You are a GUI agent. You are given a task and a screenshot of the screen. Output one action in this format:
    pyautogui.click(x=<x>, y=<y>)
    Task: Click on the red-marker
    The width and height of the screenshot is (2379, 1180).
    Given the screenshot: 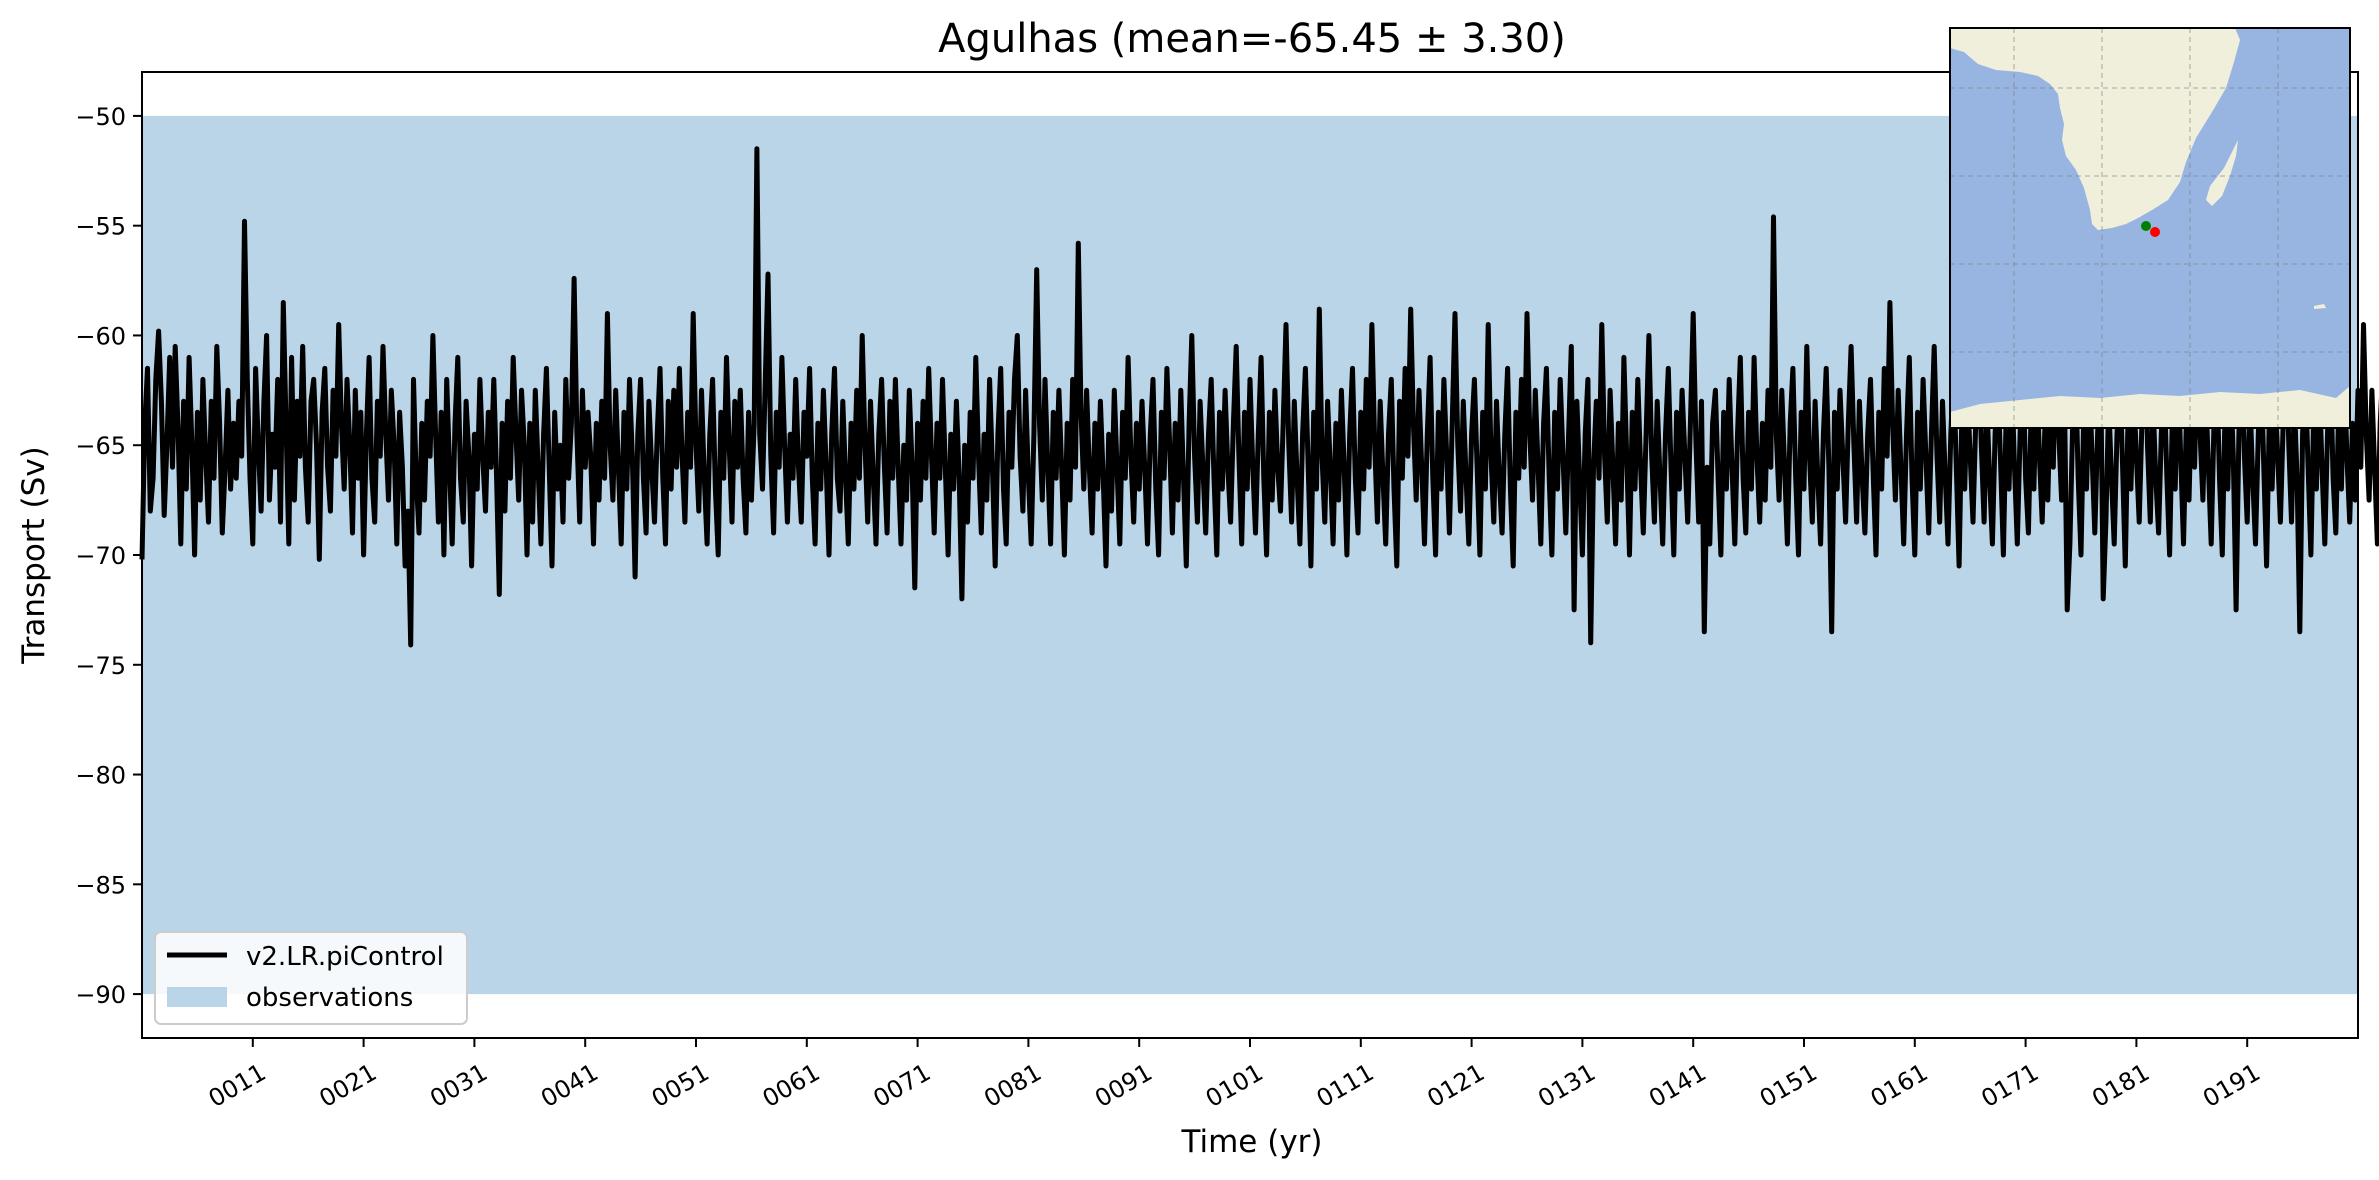 What is the action you would take?
    pyautogui.click(x=2155, y=232)
    